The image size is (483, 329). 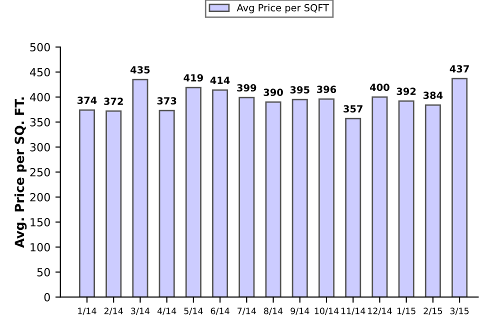 What do you see at coordinates (40, 72) in the screenshot?
I see `y-tick-label: 450` at bounding box center [40, 72].